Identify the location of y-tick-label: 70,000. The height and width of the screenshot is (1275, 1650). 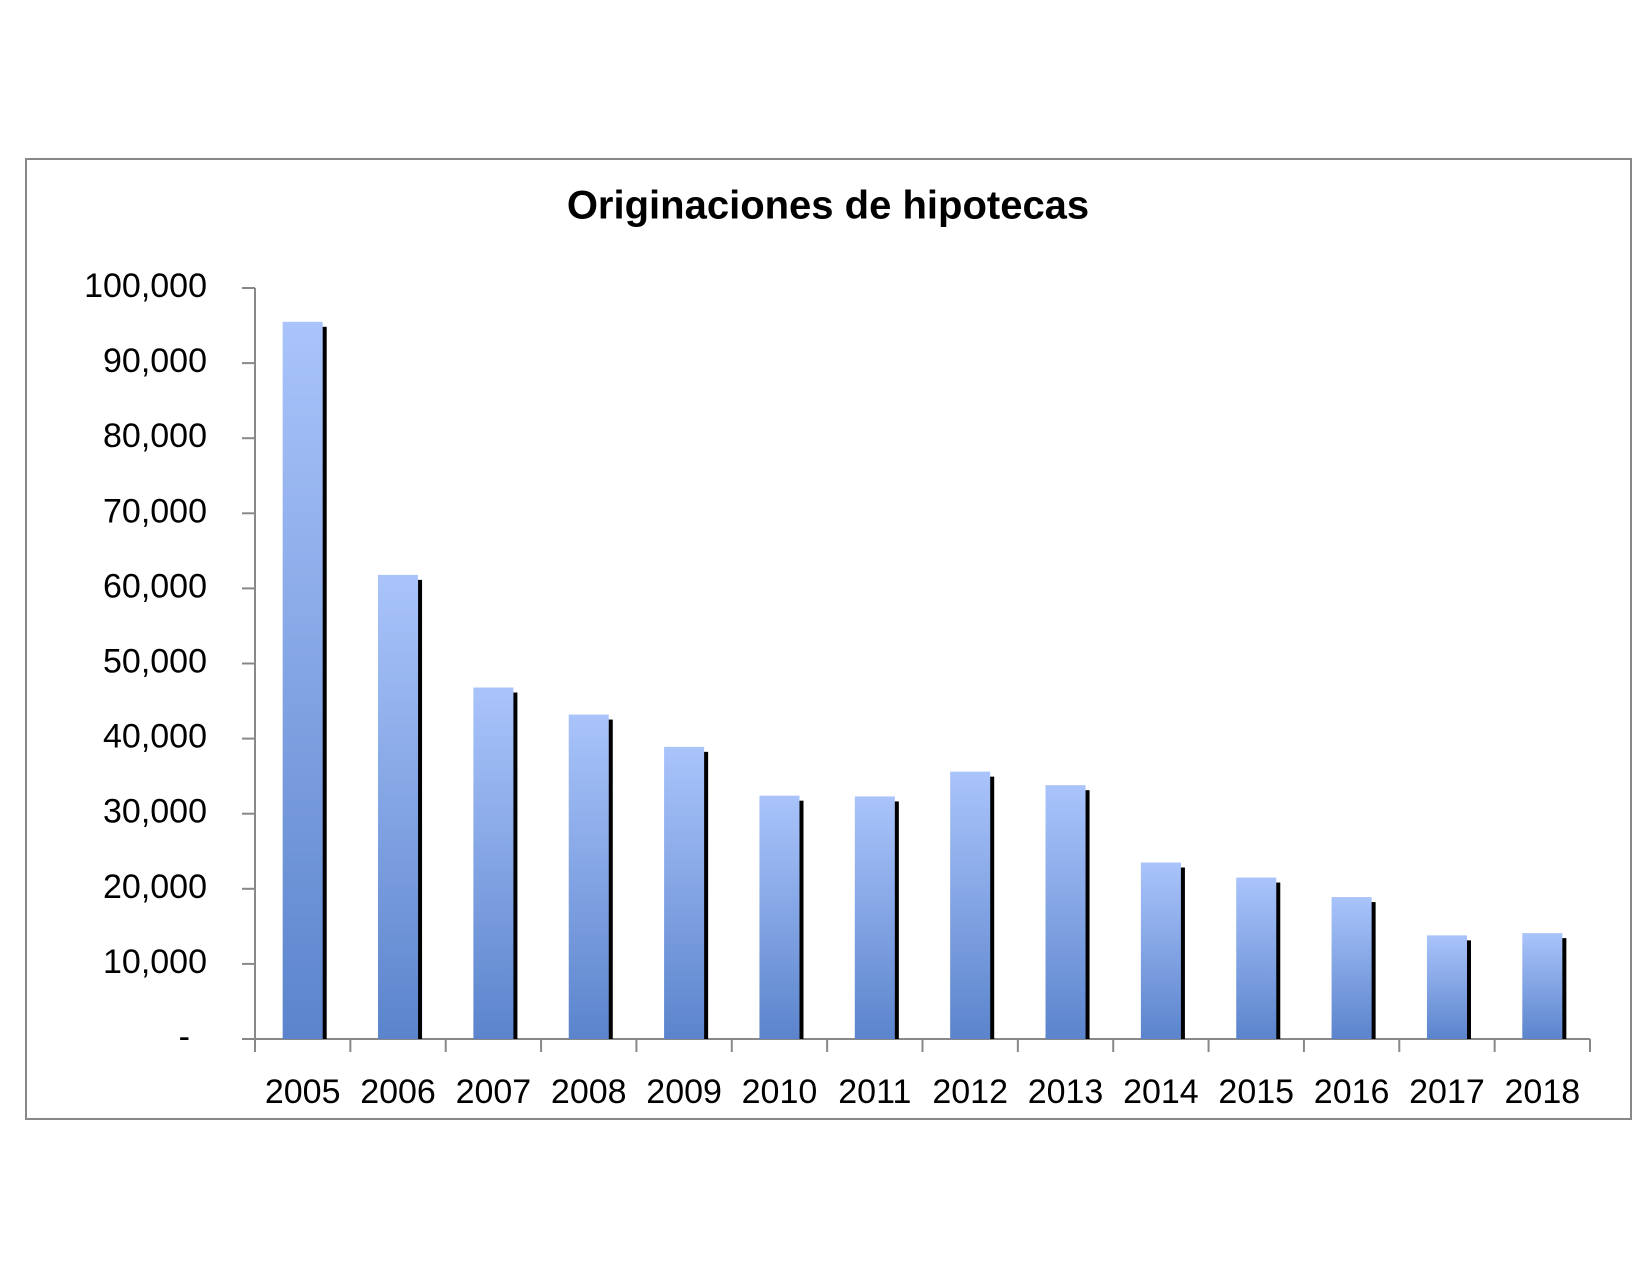
(155, 511).